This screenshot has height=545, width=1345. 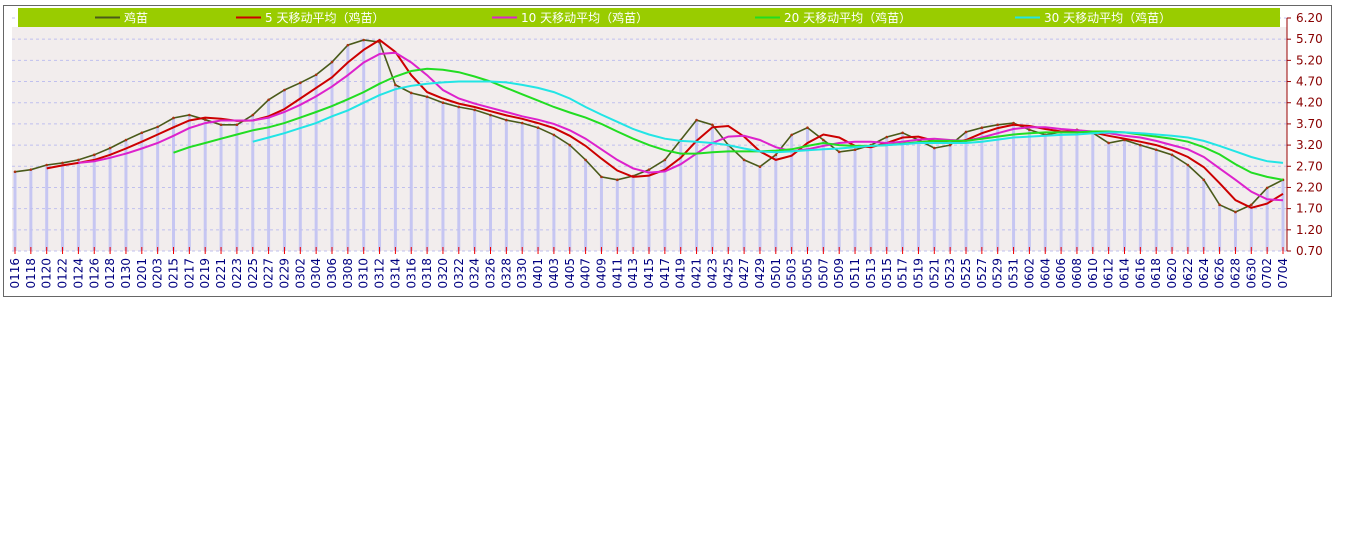 What do you see at coordinates (316, 273) in the screenshot?
I see `x-tick-label: 0304` at bounding box center [316, 273].